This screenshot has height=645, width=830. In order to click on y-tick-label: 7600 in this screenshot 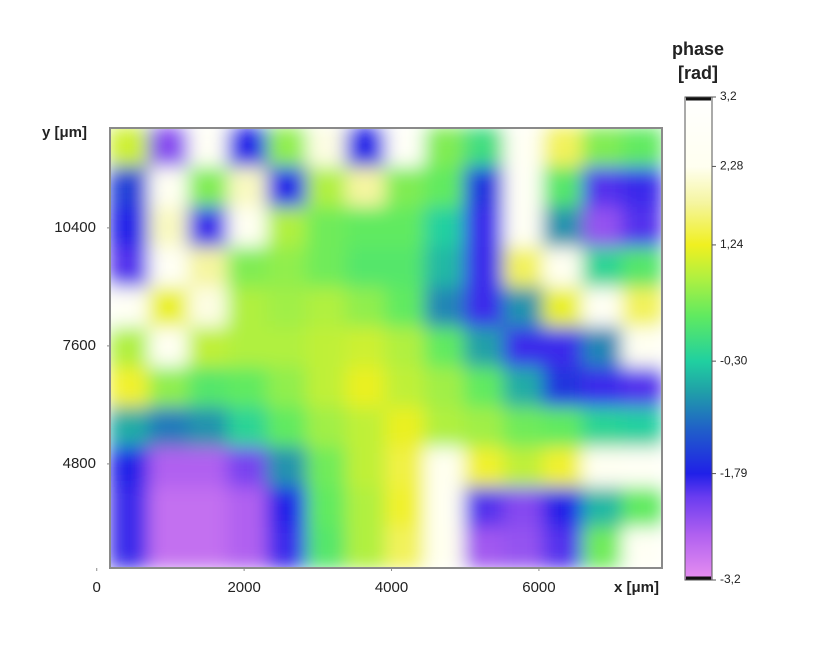, I will do `click(79, 345)`.